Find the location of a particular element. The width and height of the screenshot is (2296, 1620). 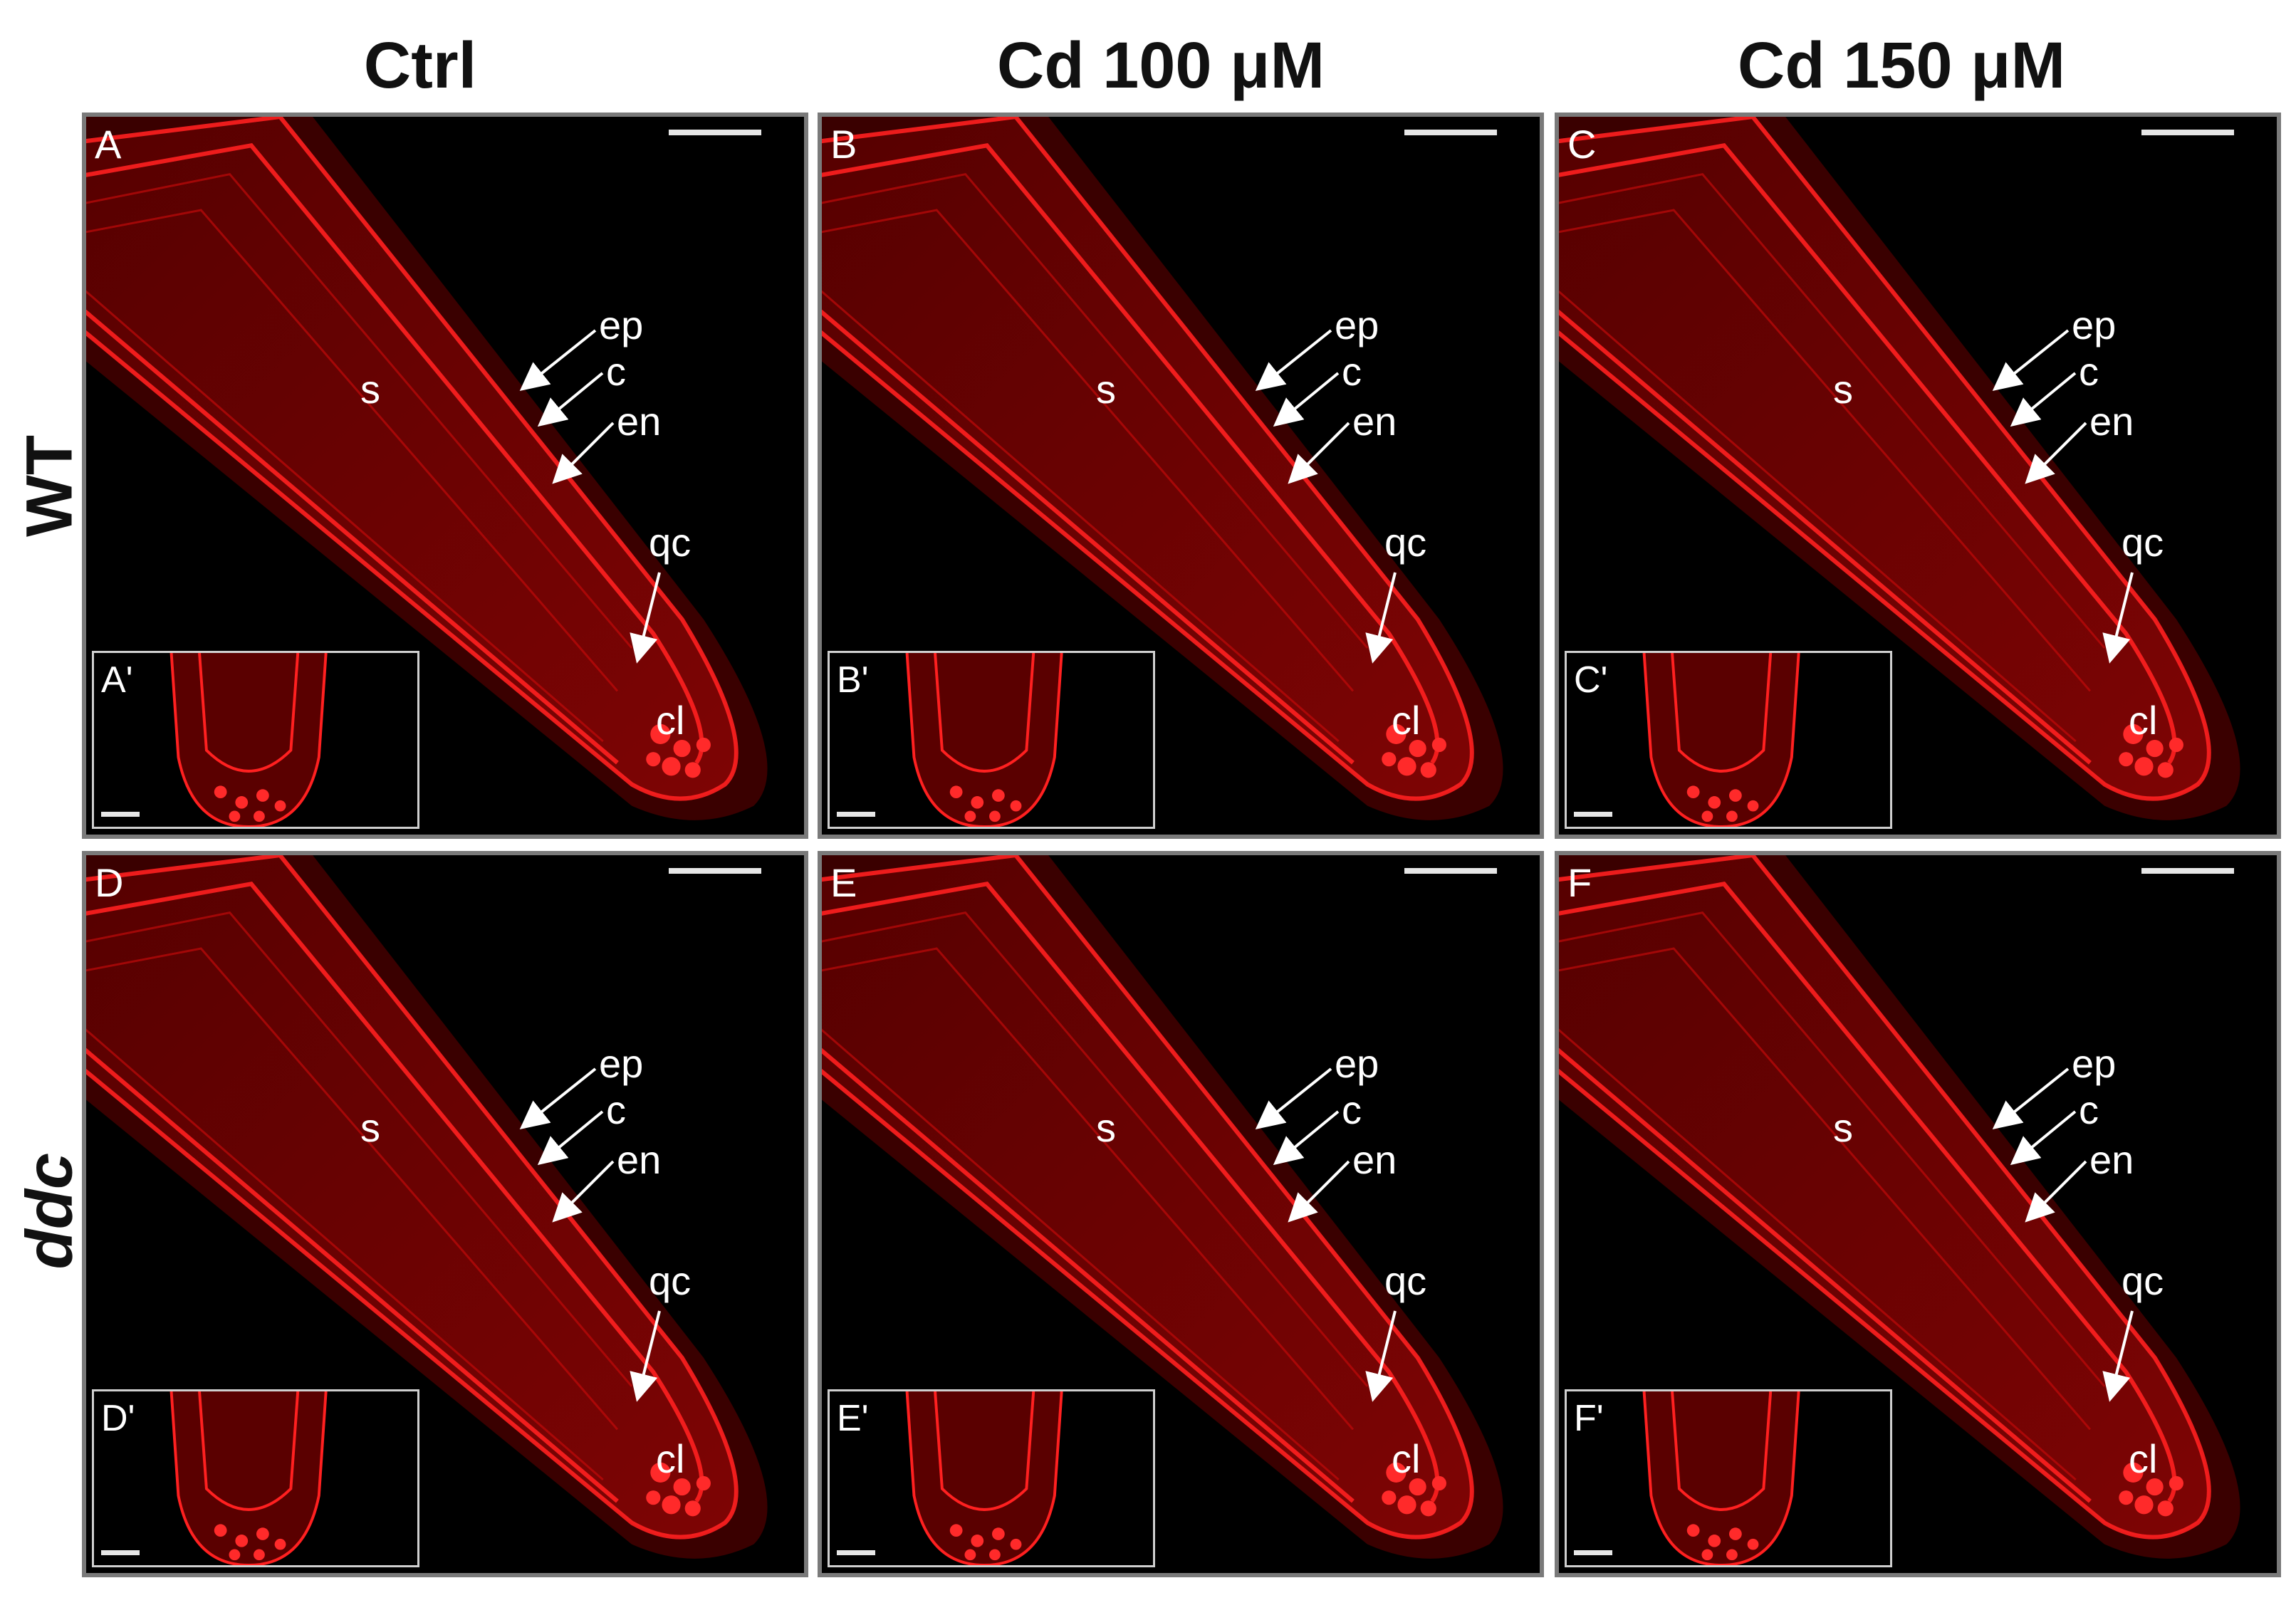

row-header-ddc: ddc is located at coordinates (49, 1211).